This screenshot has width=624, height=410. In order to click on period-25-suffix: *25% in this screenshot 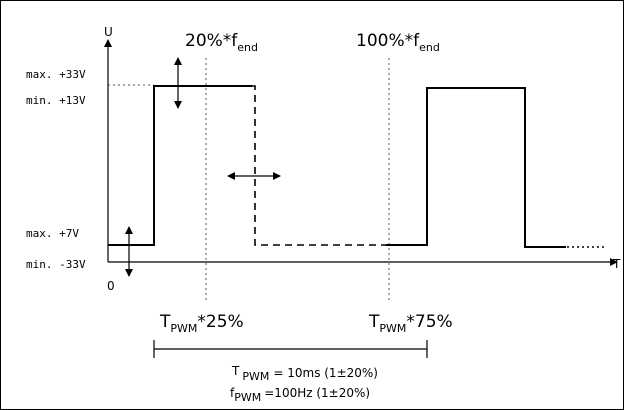, I will do `click(220, 322)`.